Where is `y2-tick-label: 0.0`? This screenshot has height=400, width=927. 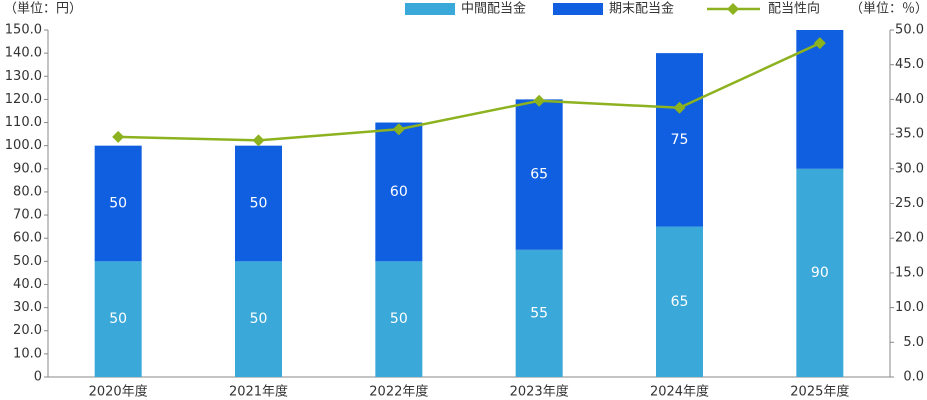 y2-tick-label: 0.0 is located at coordinates (913, 377).